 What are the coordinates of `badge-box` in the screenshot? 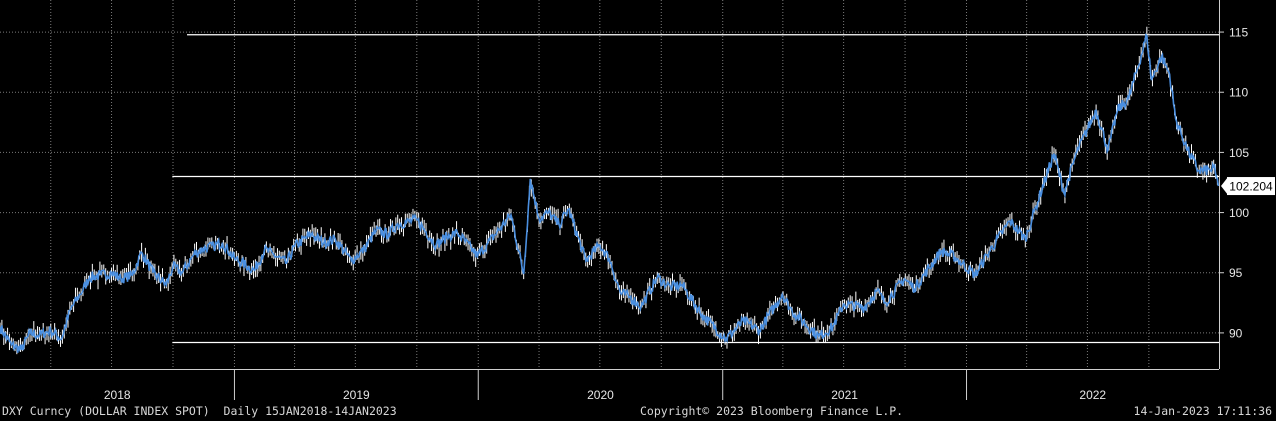 It's located at (1251, 186).